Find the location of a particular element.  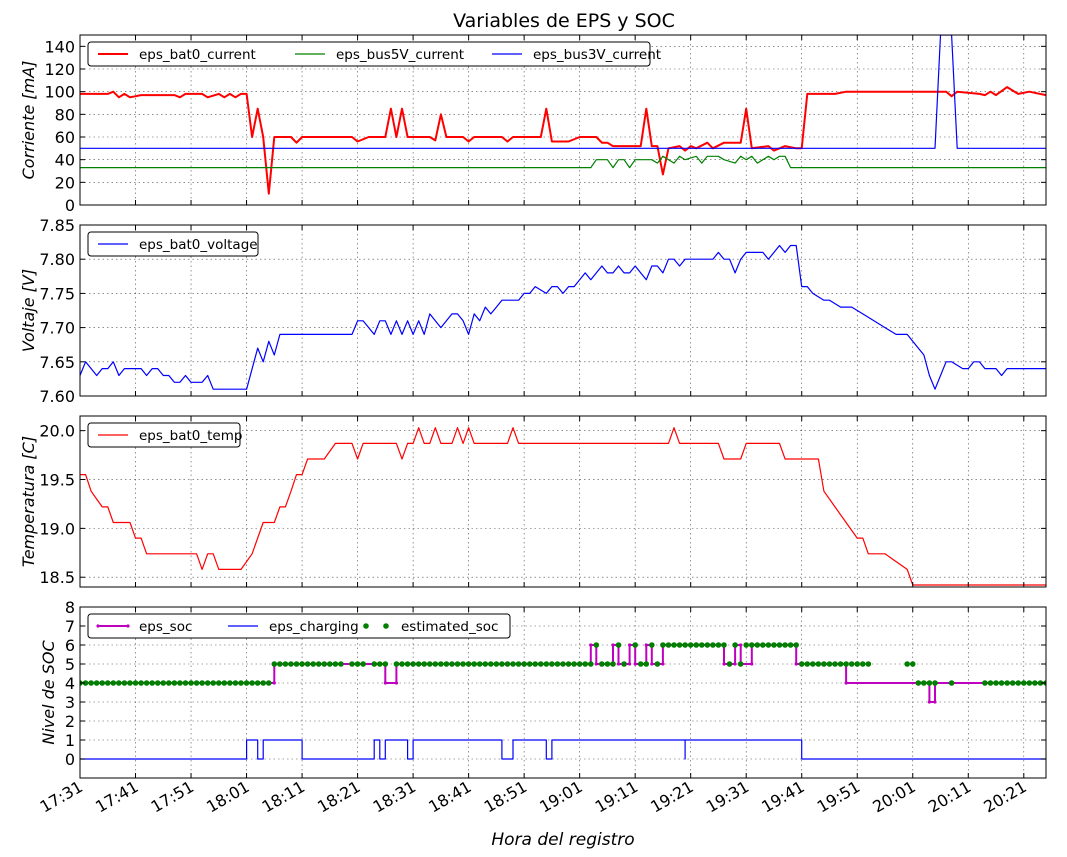

y-tick-label: 18.5 is located at coordinates (57, 577).